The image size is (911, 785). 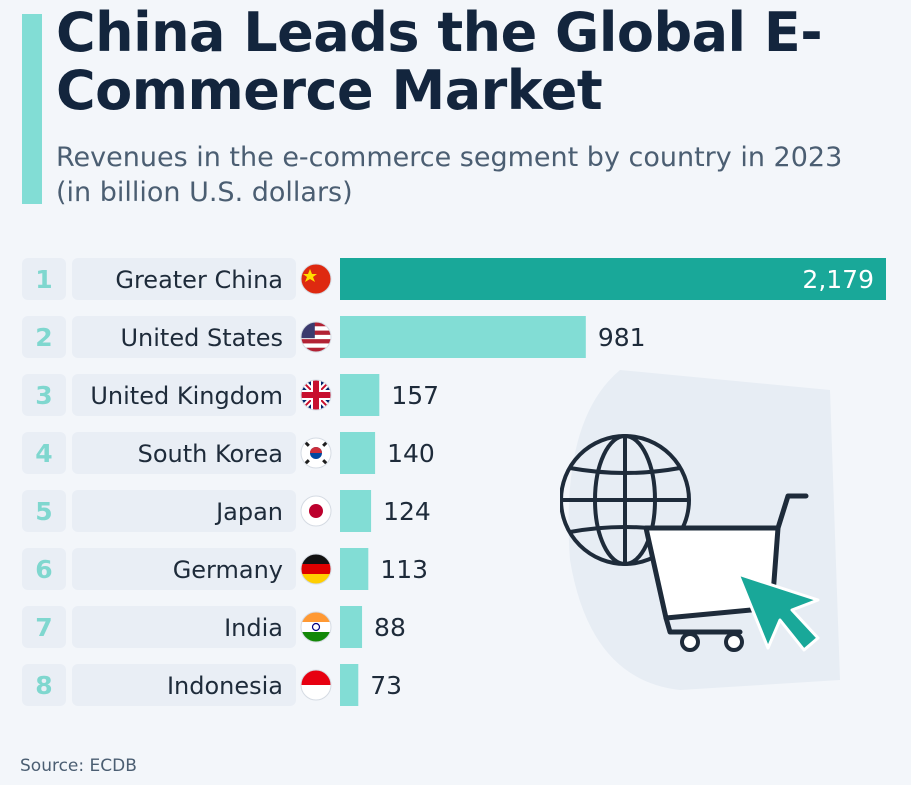 What do you see at coordinates (334, 337) in the screenshot?
I see `chart-row: 2 United States 981` at bounding box center [334, 337].